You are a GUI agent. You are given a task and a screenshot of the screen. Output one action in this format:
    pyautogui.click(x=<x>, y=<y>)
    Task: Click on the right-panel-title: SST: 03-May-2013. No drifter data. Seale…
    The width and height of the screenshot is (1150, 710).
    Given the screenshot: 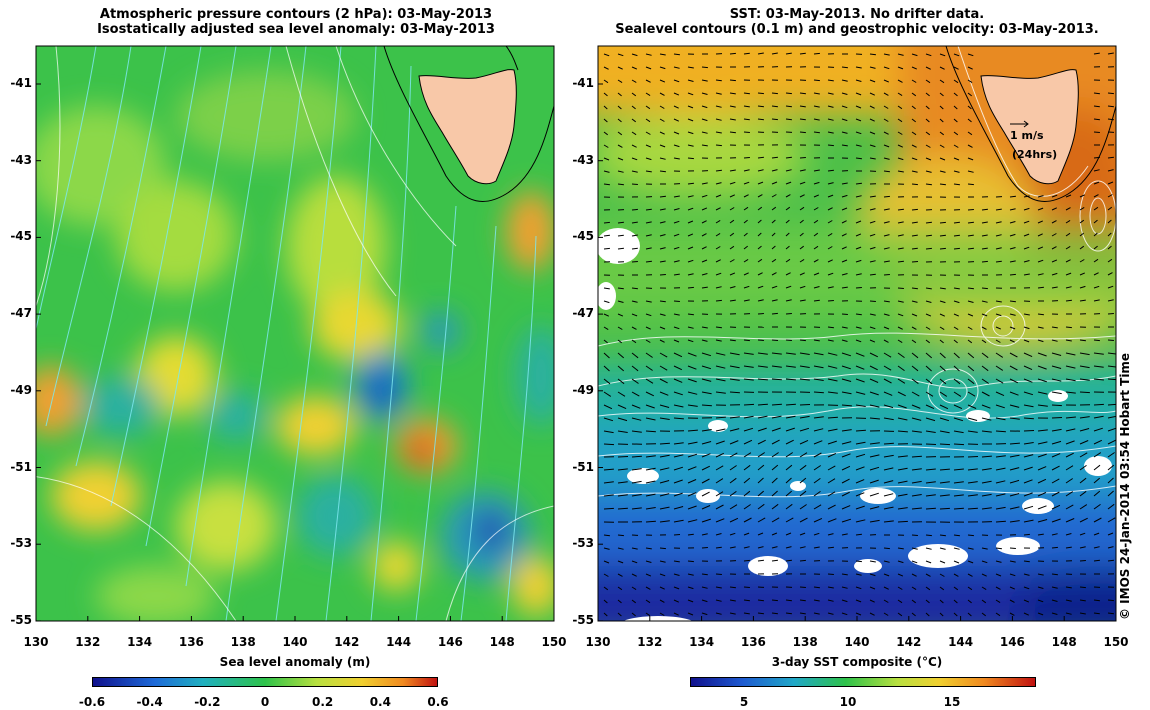 What is the action you would take?
    pyautogui.click(x=857, y=22)
    